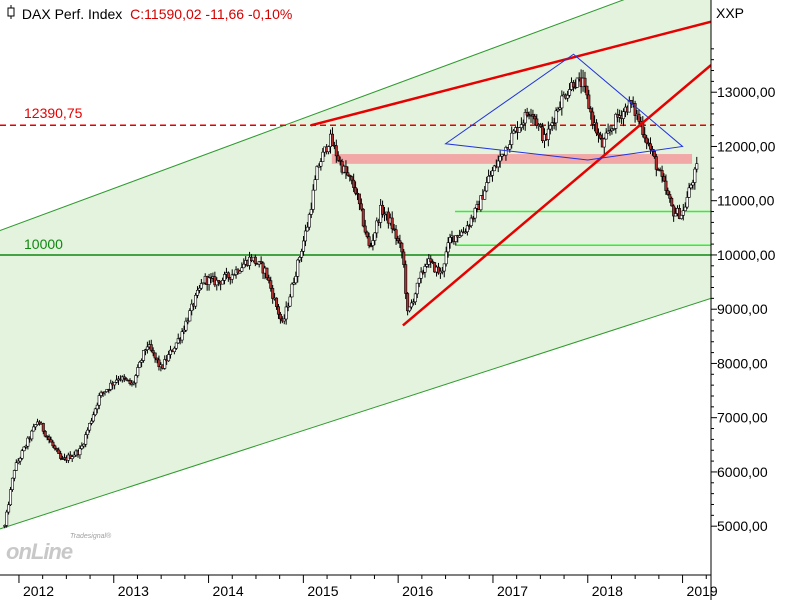 This screenshot has width=800, height=605. I want to click on watermark-brand-small: Tradesignal®, so click(91, 536).